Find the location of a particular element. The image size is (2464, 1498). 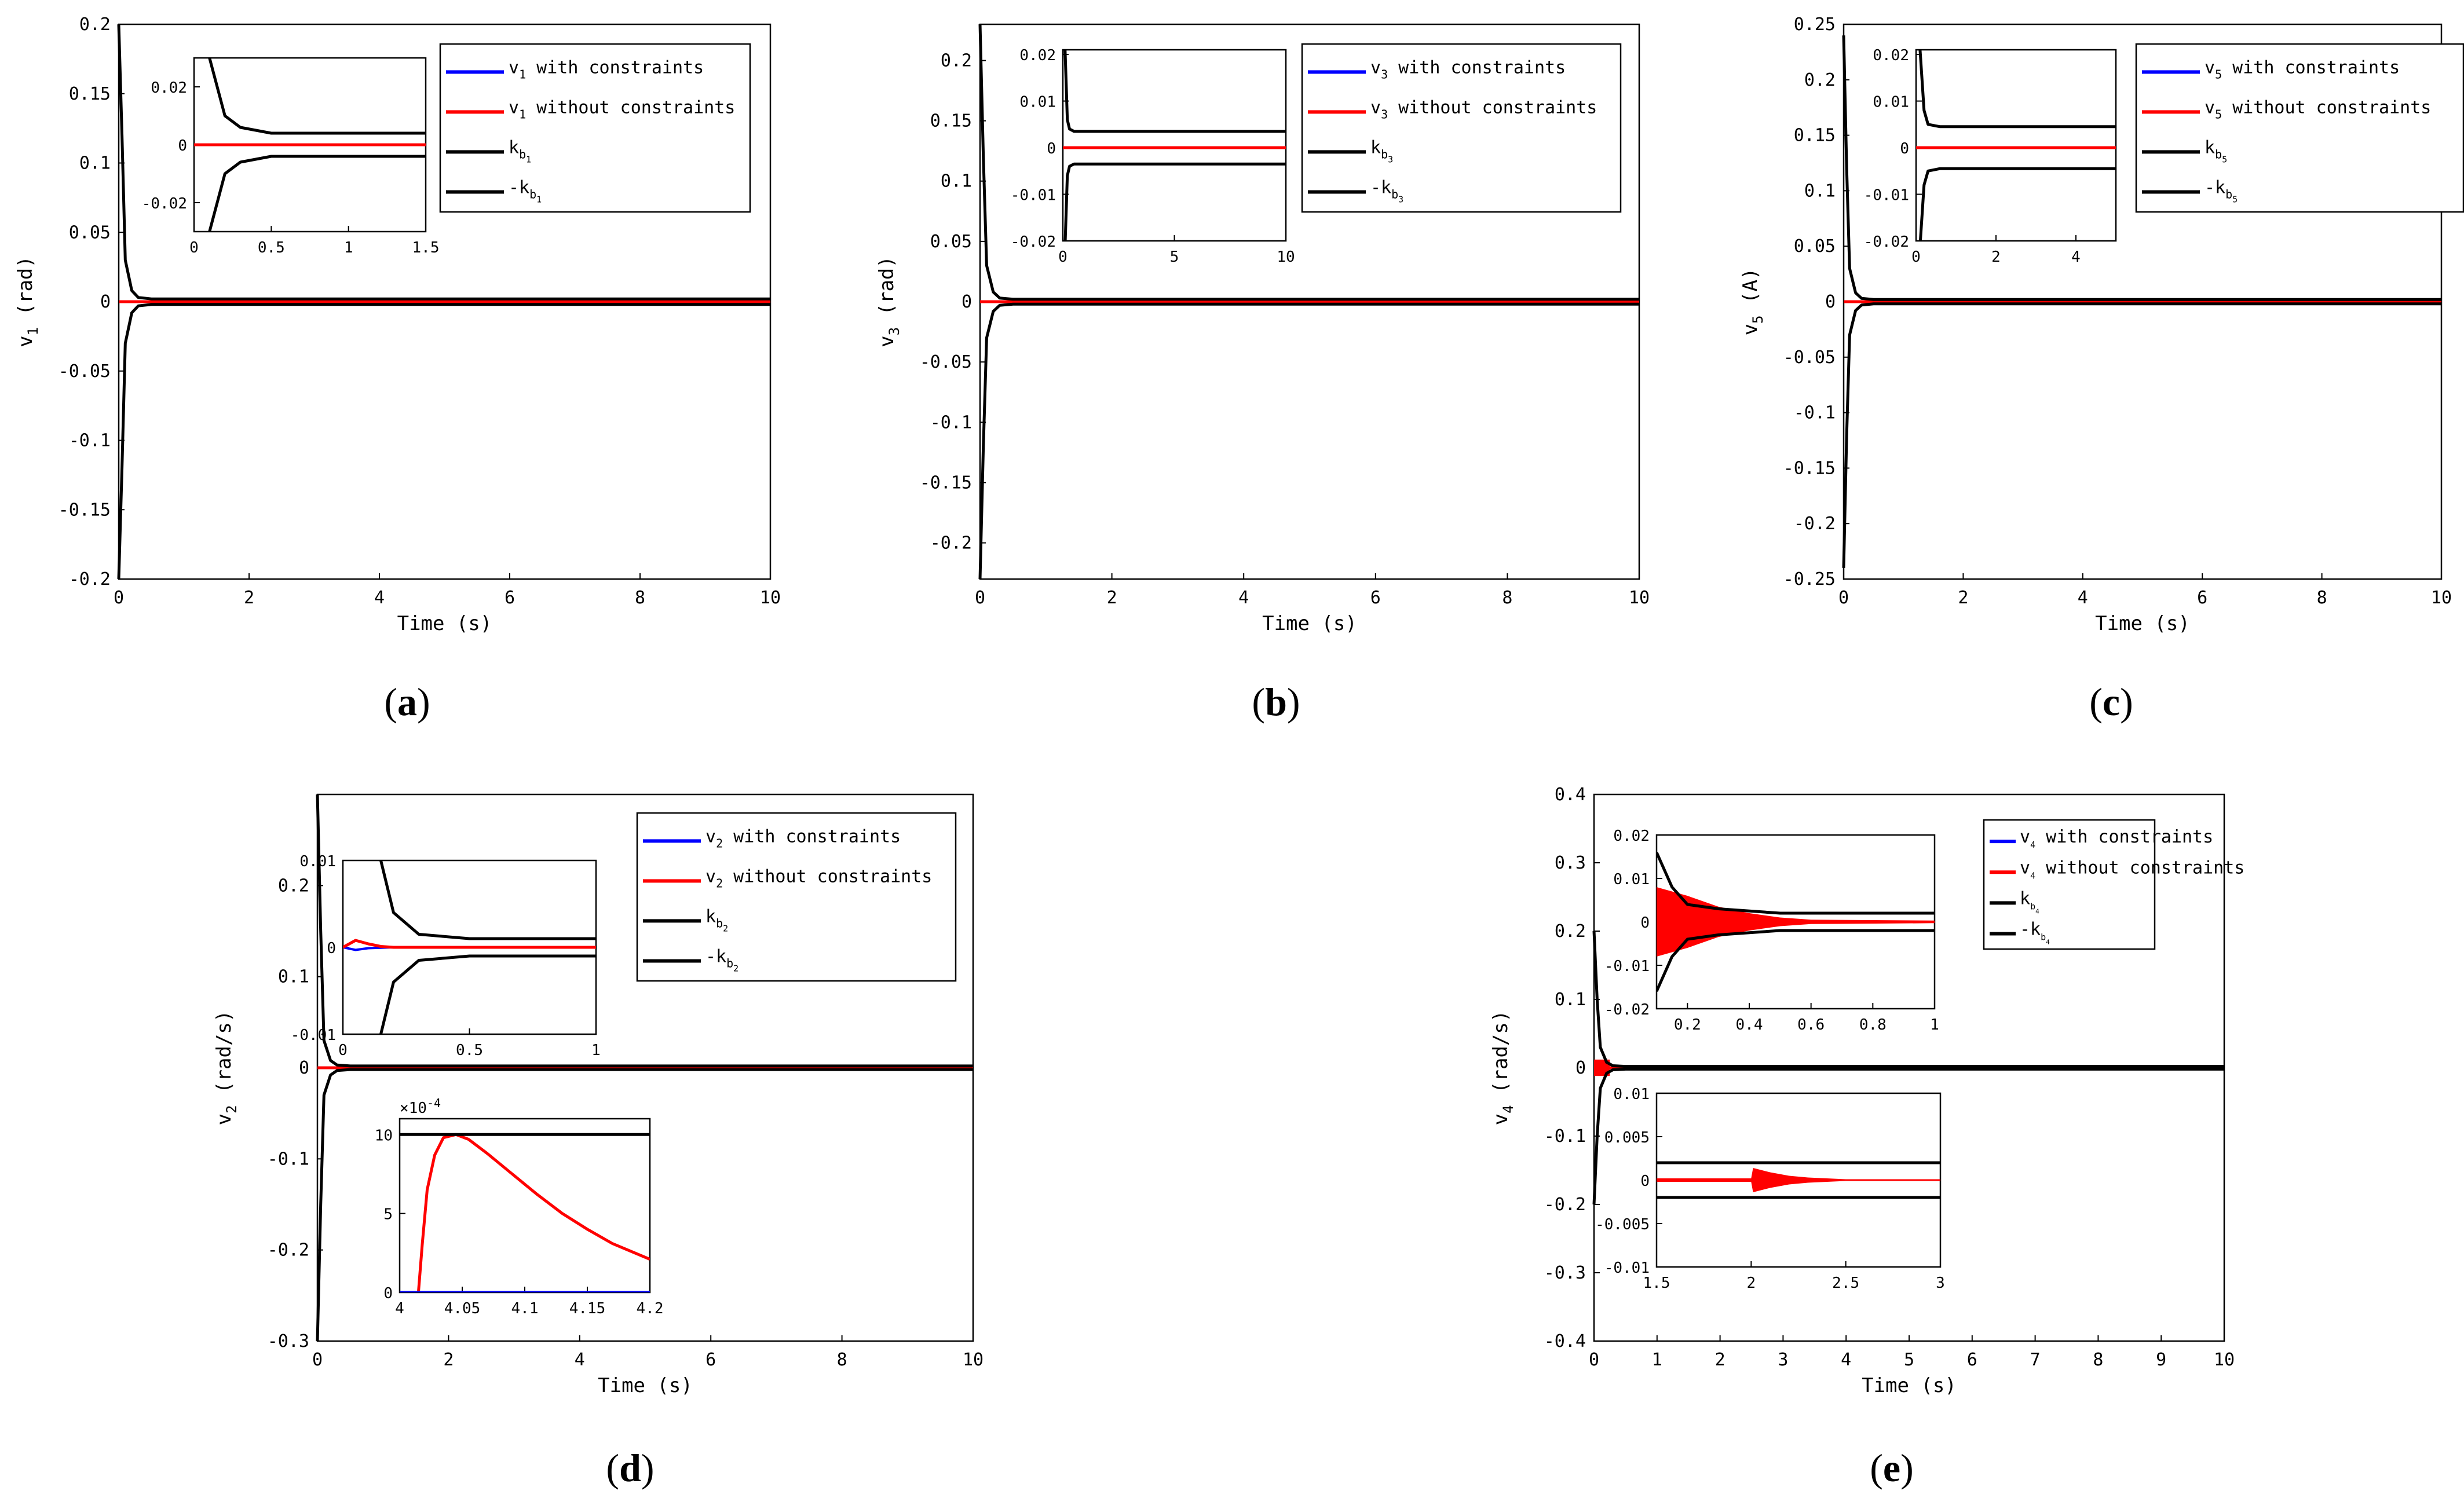

inset-frame is located at coordinates (2016, 145).